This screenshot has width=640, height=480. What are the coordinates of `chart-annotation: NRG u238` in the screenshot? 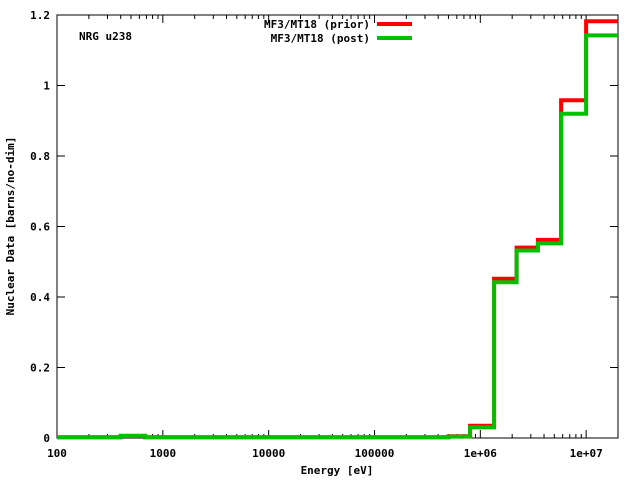 It's located at (105, 36).